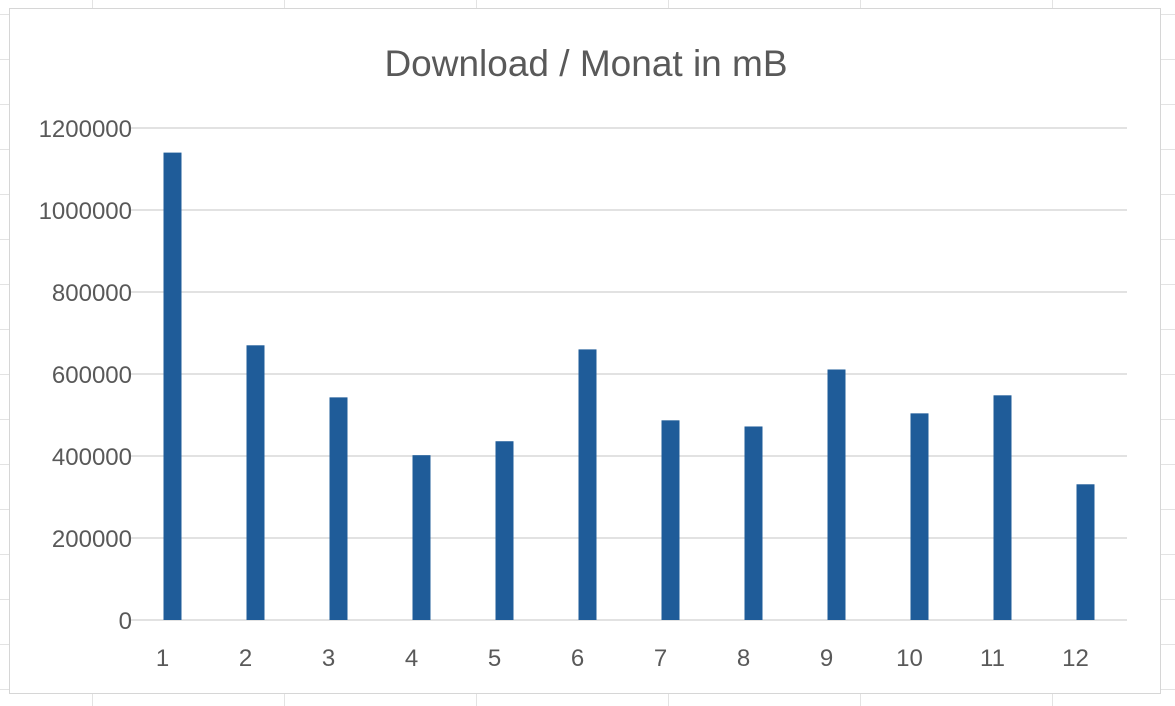  I want to click on y-tick-label: 0, so click(125, 621).